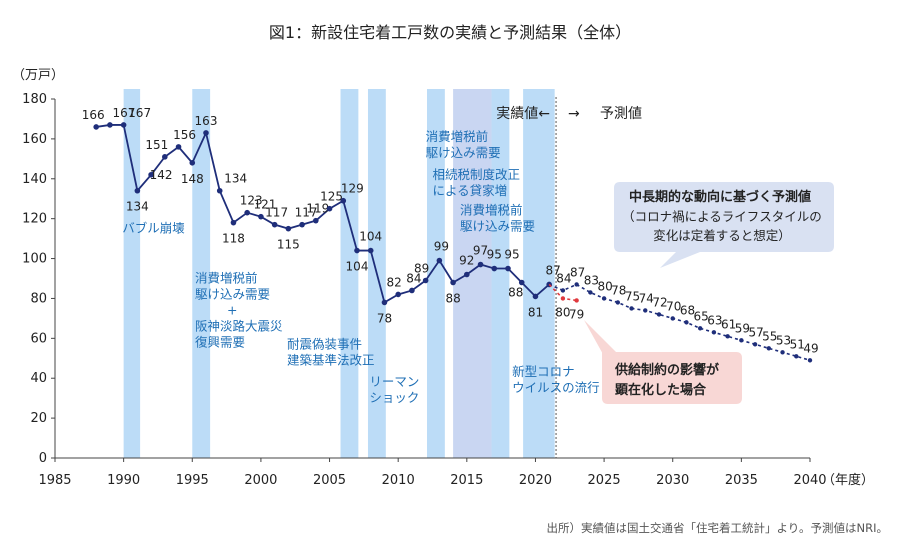  I want to click on actual-data-label: 163, so click(206, 121).